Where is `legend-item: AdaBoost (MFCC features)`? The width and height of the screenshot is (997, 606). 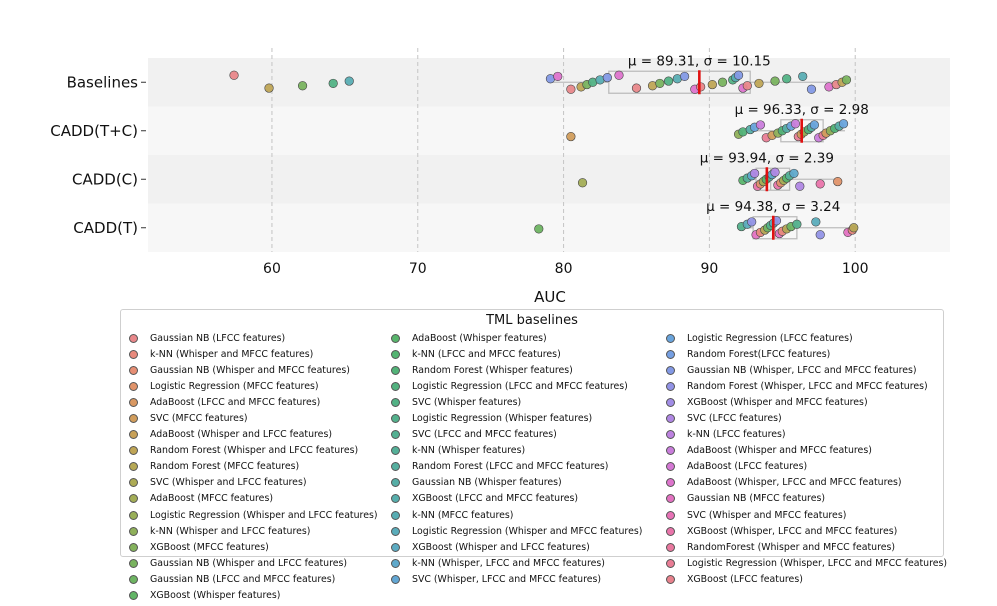 legend-item: AdaBoost (MFCC features) is located at coordinates (253, 499).